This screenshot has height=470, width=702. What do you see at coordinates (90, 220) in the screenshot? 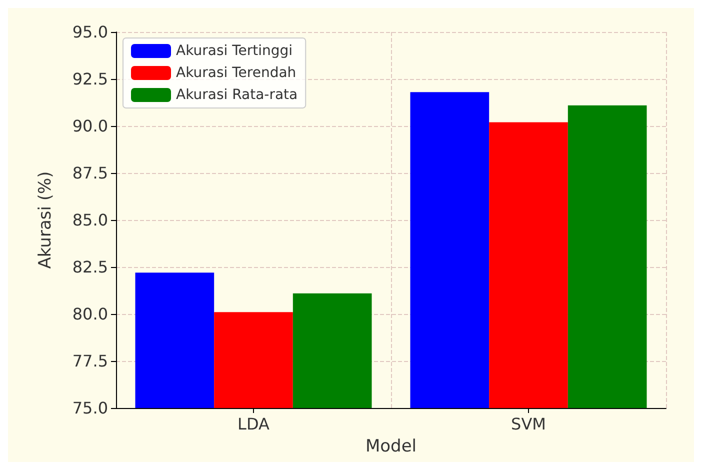
I see `y-tick-label: 85.0` at bounding box center [90, 220].